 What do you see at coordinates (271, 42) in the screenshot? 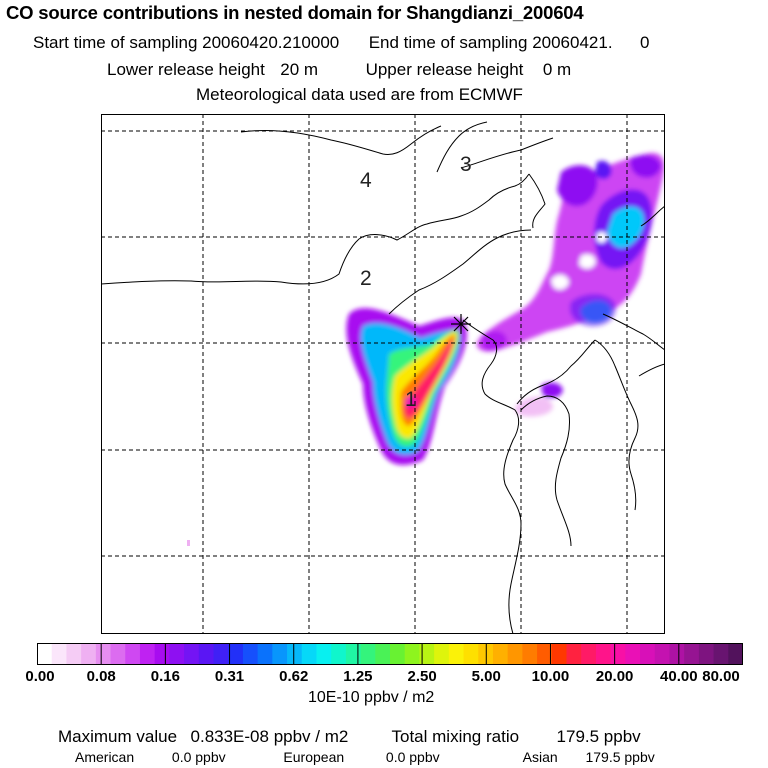
I see `start-time-value: 20060420.210000` at bounding box center [271, 42].